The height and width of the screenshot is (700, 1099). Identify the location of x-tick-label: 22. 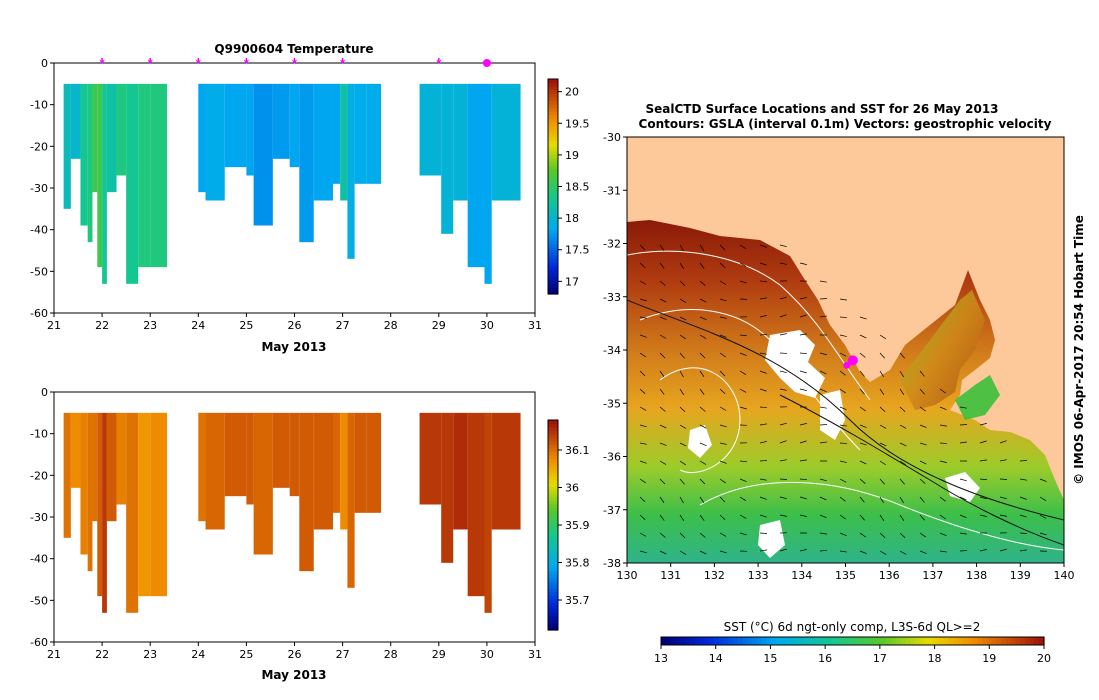
(102, 654).